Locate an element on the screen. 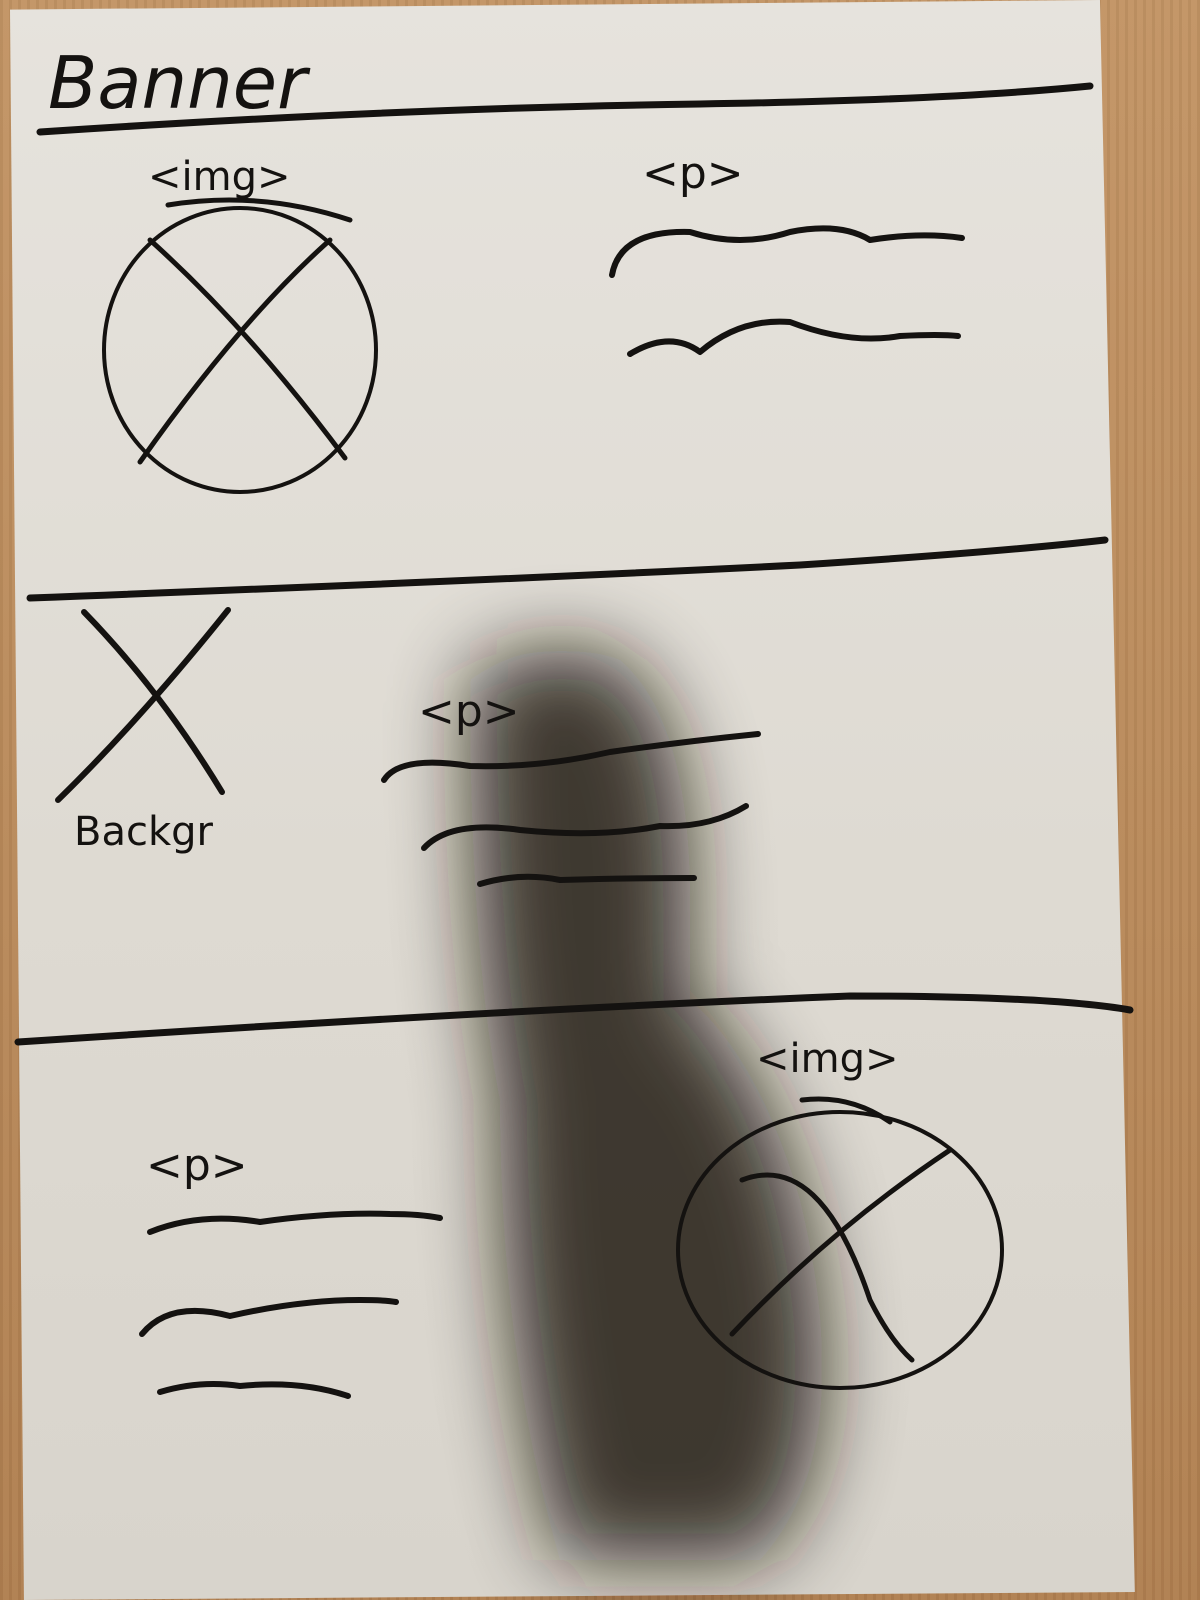 Image resolution: width=1200 pixels, height=1600 pixels. section-top-image-underline is located at coordinates (259, 210).